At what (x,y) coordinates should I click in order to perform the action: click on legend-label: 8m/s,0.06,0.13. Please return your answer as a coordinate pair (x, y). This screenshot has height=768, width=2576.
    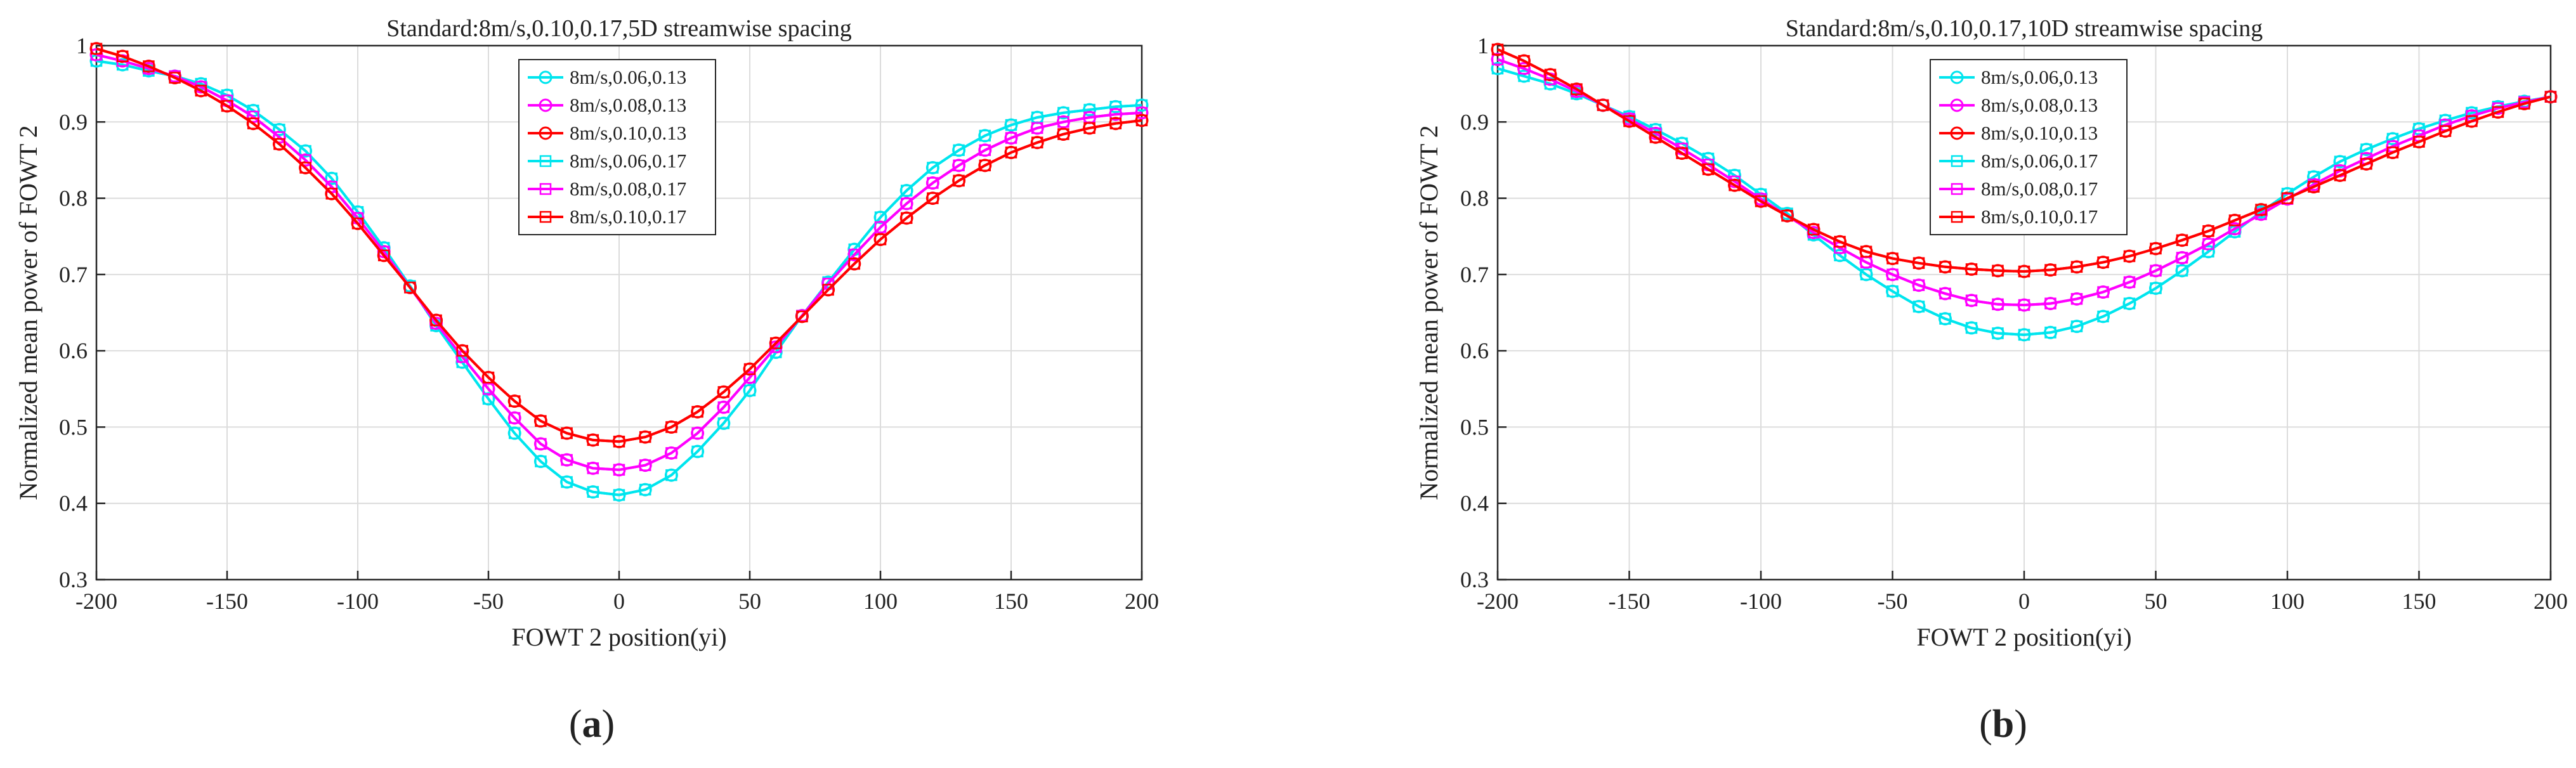
    Looking at the image, I should click on (628, 77).